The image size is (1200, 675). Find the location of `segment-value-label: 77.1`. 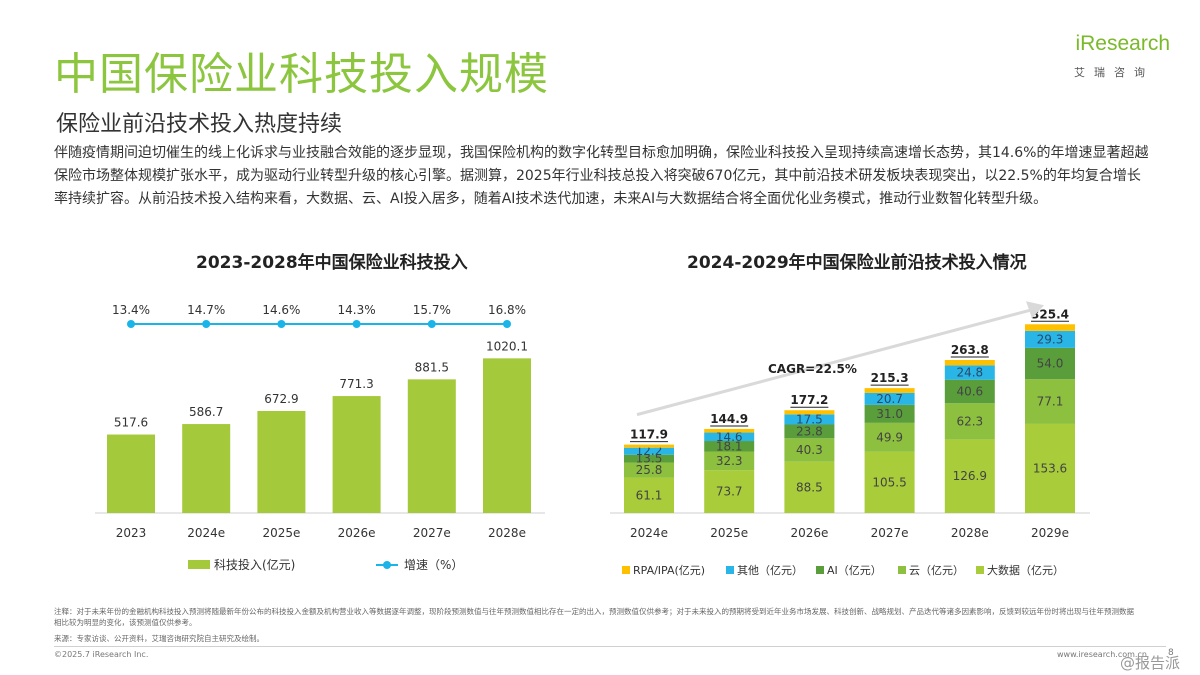

segment-value-label: 77.1 is located at coordinates (1050, 402).